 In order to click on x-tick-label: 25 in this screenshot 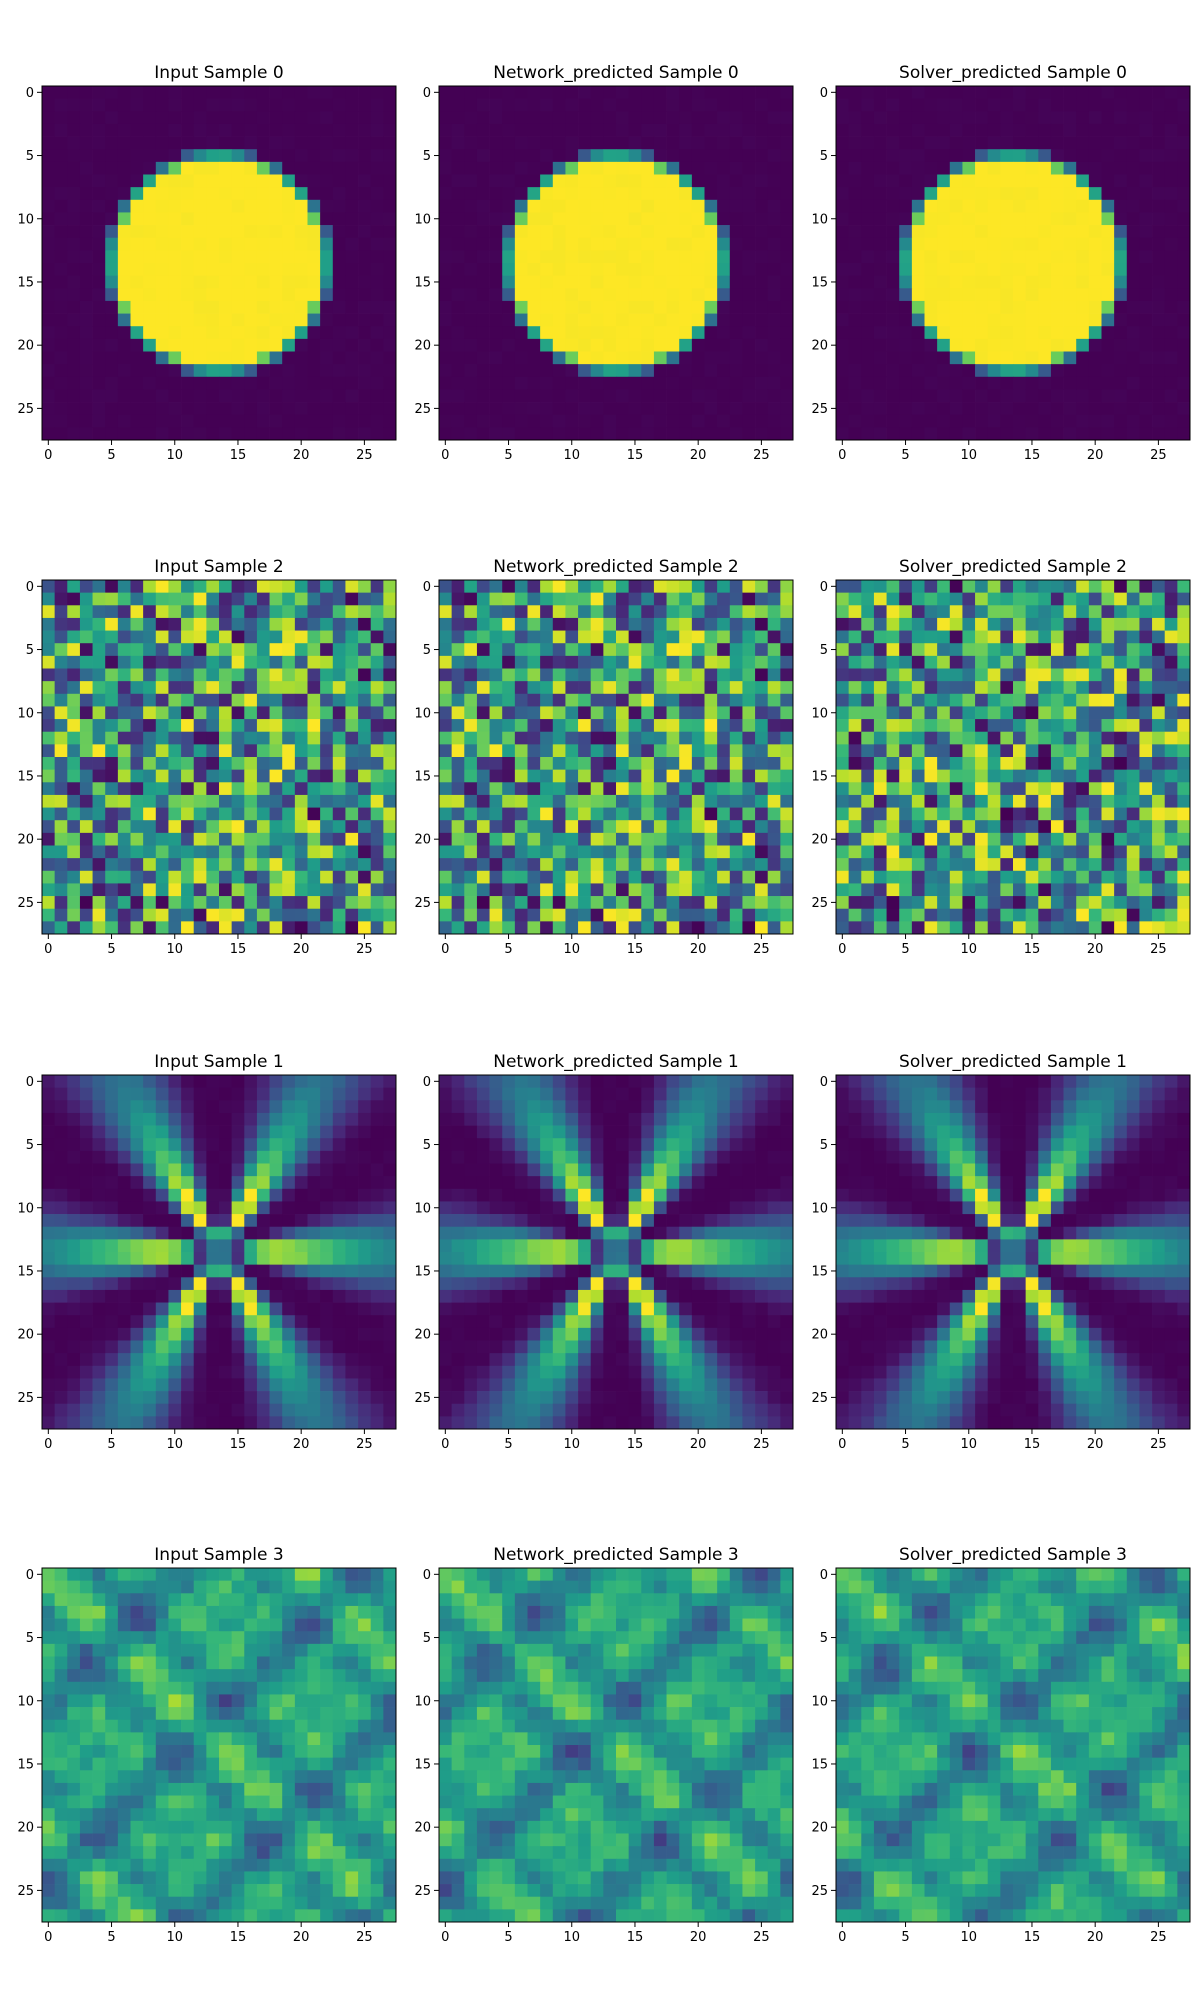, I will do `click(1158, 455)`.